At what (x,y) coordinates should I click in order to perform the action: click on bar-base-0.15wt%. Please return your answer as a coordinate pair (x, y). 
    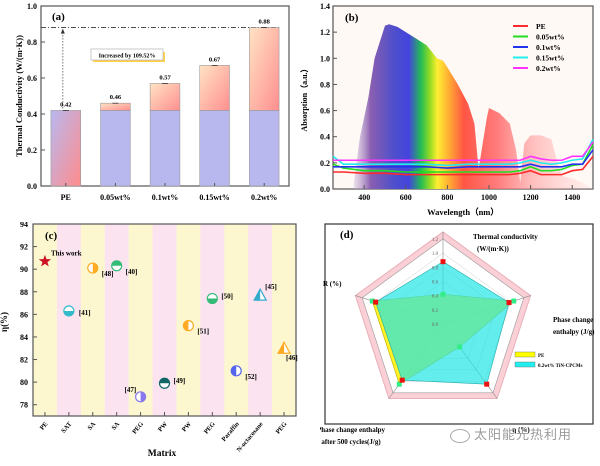
    Looking at the image, I should click on (214, 148).